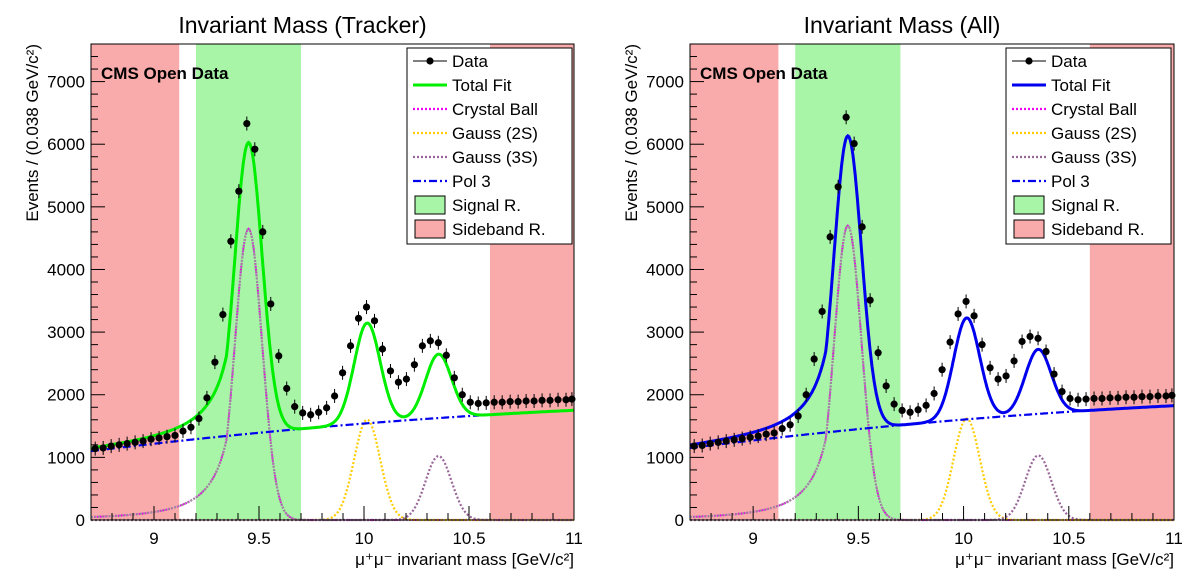 This screenshot has height=581, width=1198. I want to click on legend-label: Crystal Ball, so click(495, 109).